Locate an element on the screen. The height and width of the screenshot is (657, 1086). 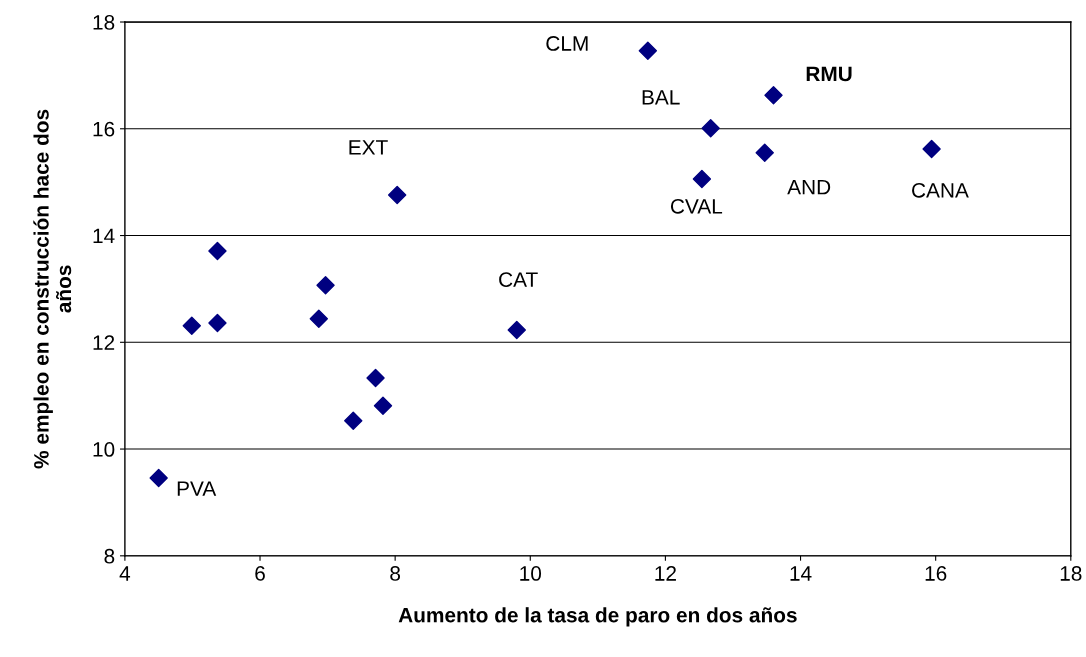
y-tick-label: 14 is located at coordinates (104, 236).